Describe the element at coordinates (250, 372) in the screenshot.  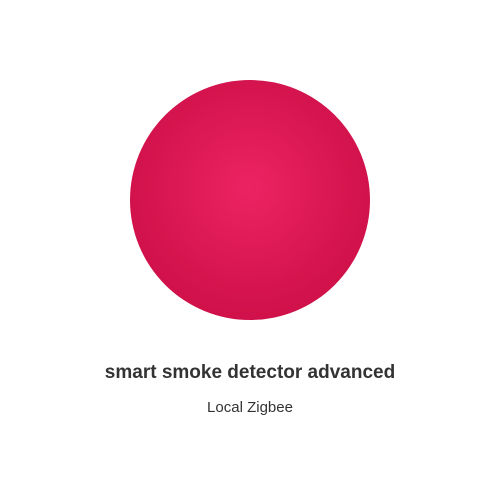
I see `device-name: smart smoke detector advanced` at that location.